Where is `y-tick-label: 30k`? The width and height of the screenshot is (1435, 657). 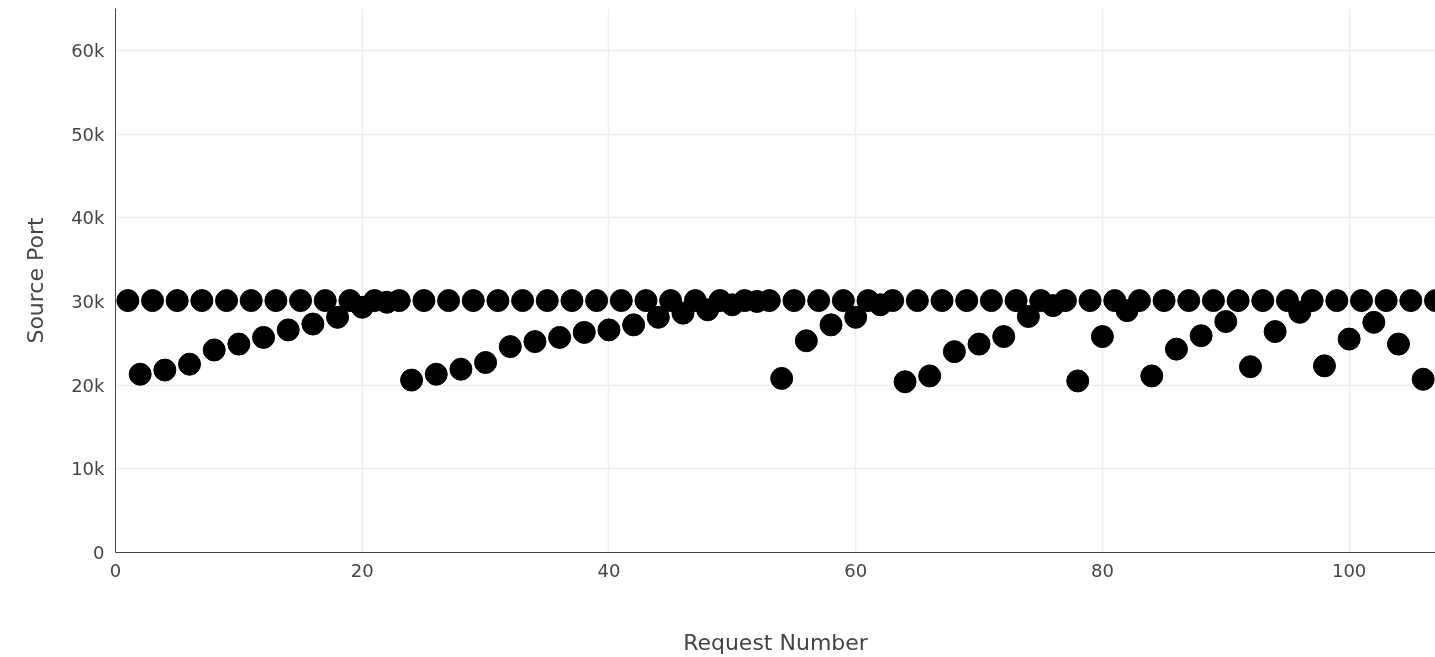
y-tick-label: 30k is located at coordinates (88, 301).